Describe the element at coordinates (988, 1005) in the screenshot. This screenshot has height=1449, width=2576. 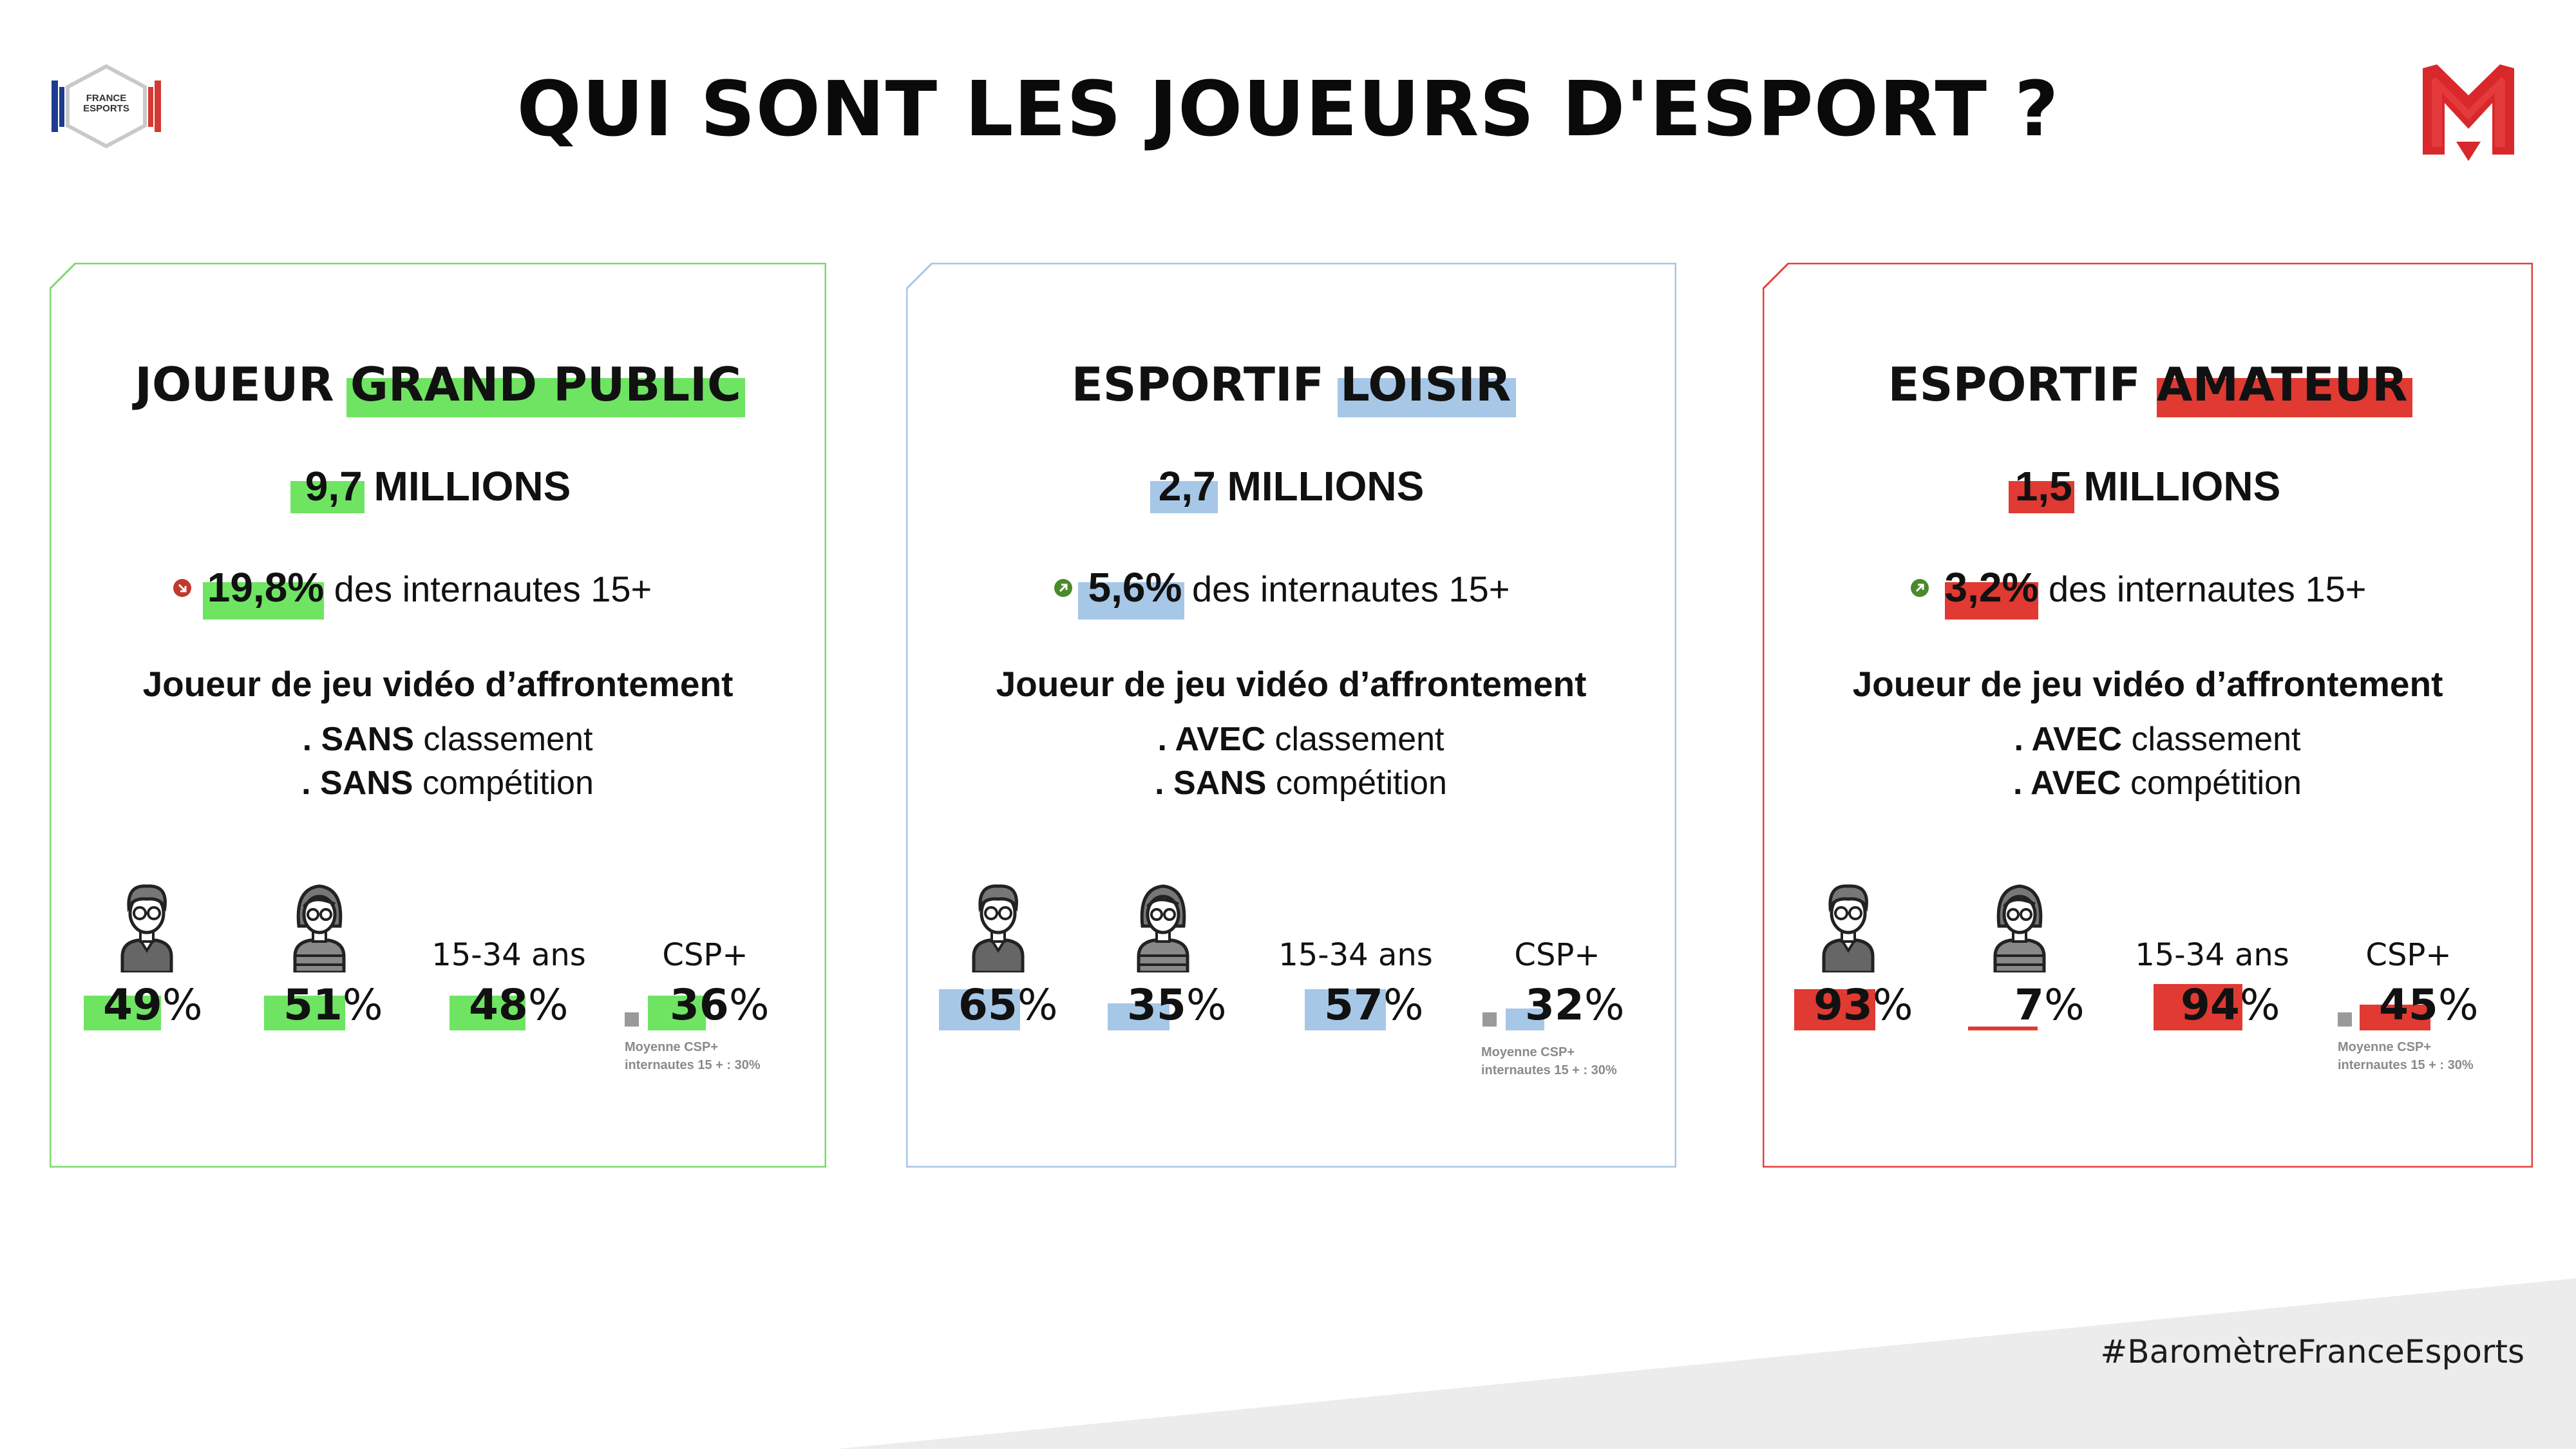
I see `stat-number: 65` at that location.